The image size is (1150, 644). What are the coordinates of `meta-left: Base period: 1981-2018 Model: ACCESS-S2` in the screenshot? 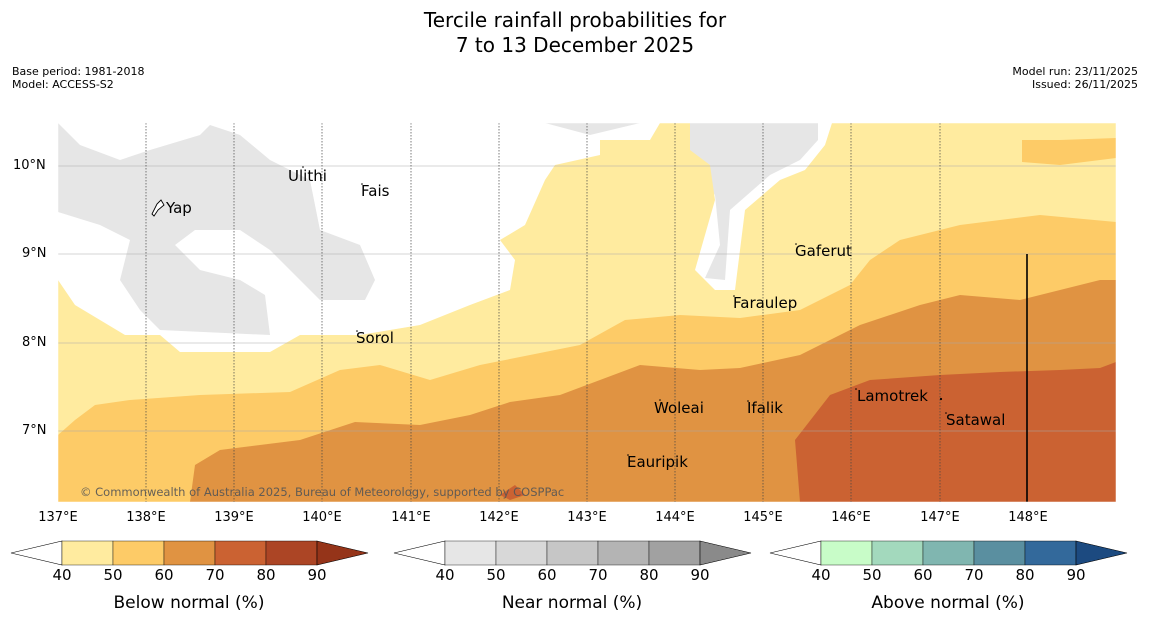 It's located at (78, 78).